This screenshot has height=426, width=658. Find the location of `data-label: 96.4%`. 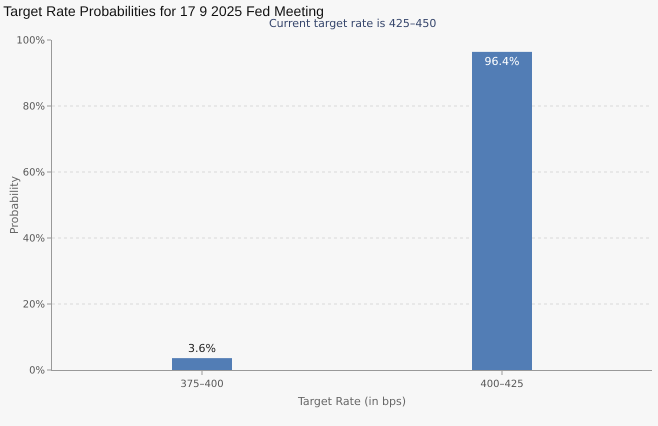

data-label: 96.4% is located at coordinates (502, 61).